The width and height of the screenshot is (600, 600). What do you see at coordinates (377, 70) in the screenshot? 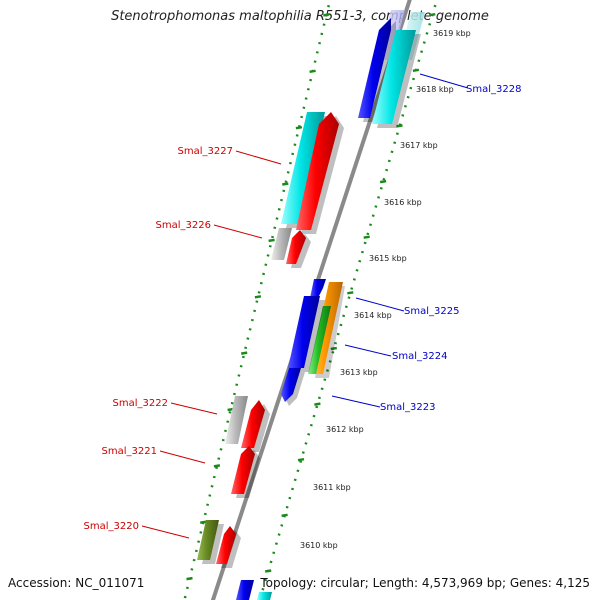
I see `gene-arrow-smal-3228-blue` at bounding box center [377, 70].